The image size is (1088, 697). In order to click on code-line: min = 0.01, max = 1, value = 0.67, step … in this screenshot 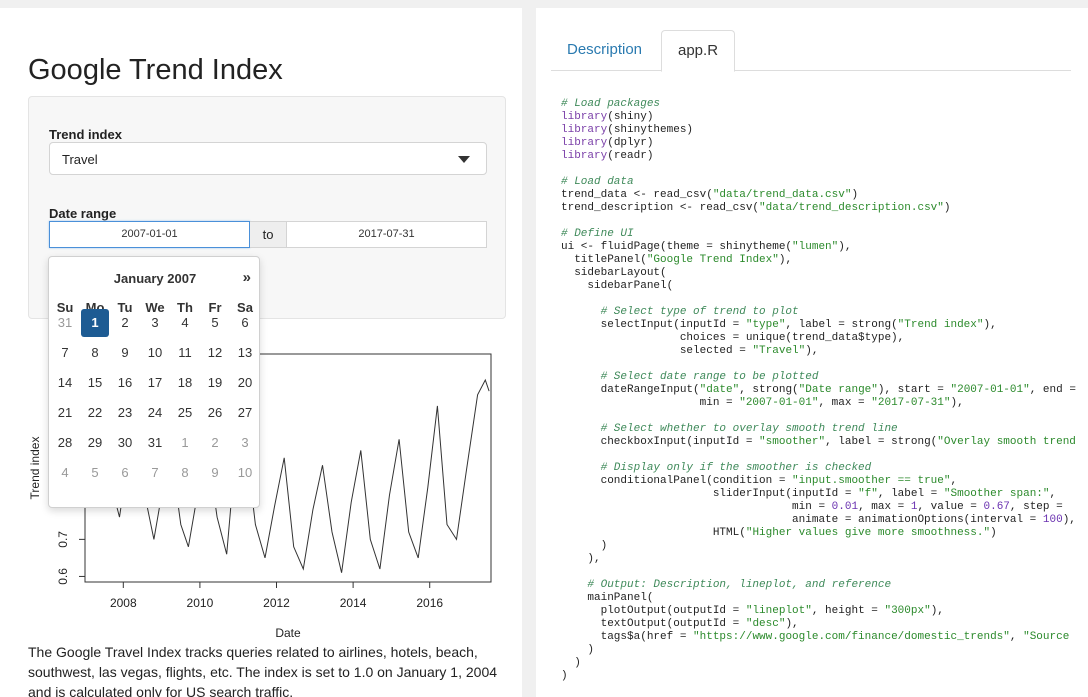, I will do `click(818, 507)`.